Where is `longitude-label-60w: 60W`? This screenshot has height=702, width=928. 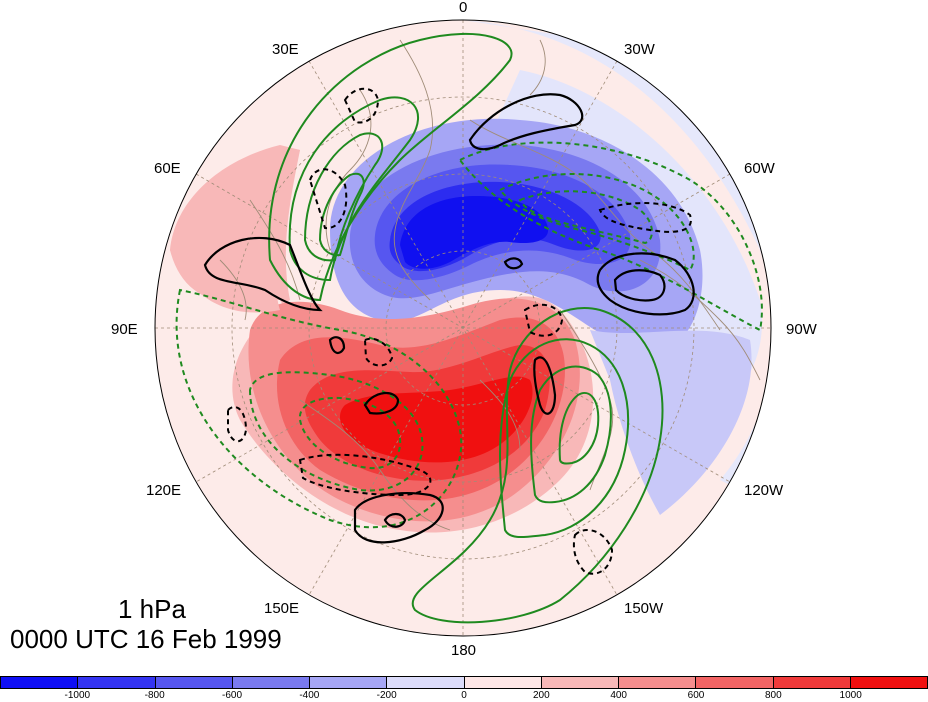 longitude-label-60w: 60W is located at coordinates (759, 168).